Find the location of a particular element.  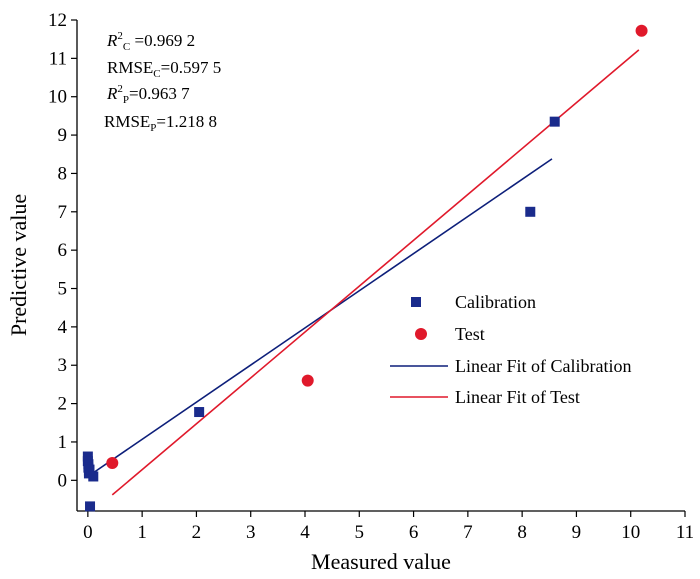

stat-value: =1.218 8 is located at coordinates (186, 121).